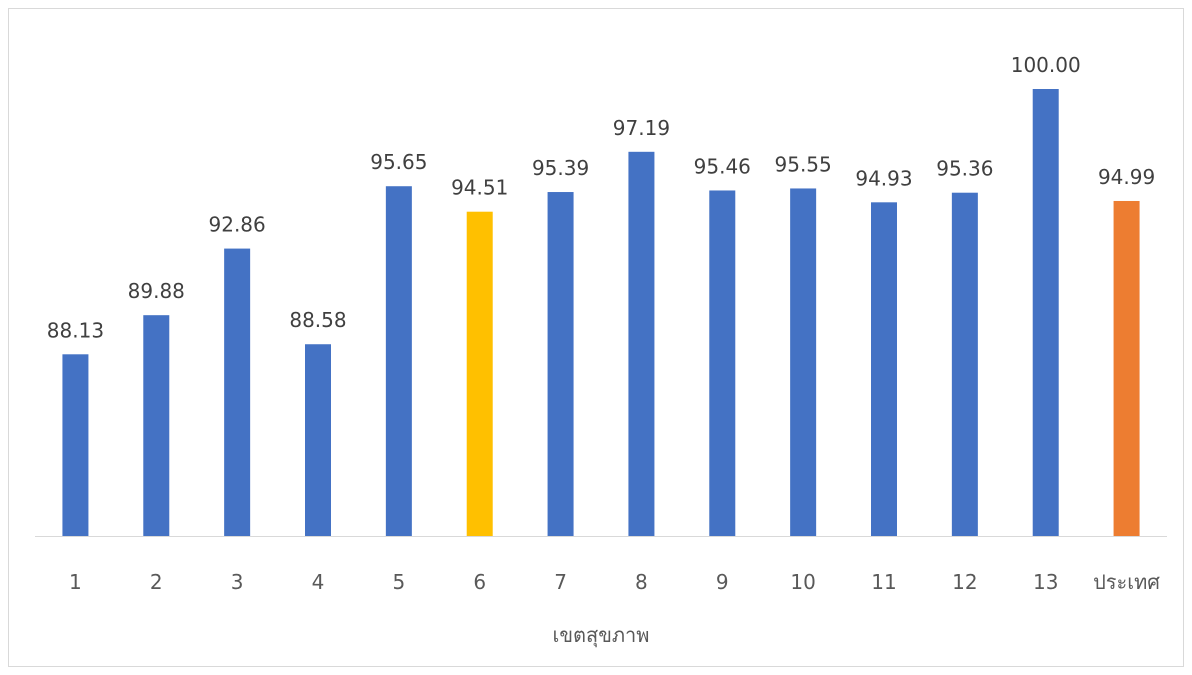  I want to click on x-tick-label-5: 5, so click(398, 582).